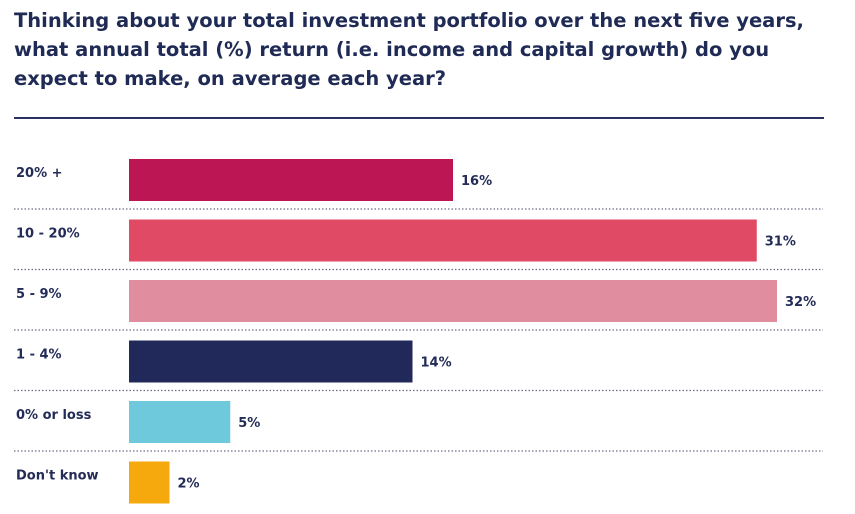 This screenshot has height=514, width=855. I want to click on value-label: 16%, so click(476, 181).